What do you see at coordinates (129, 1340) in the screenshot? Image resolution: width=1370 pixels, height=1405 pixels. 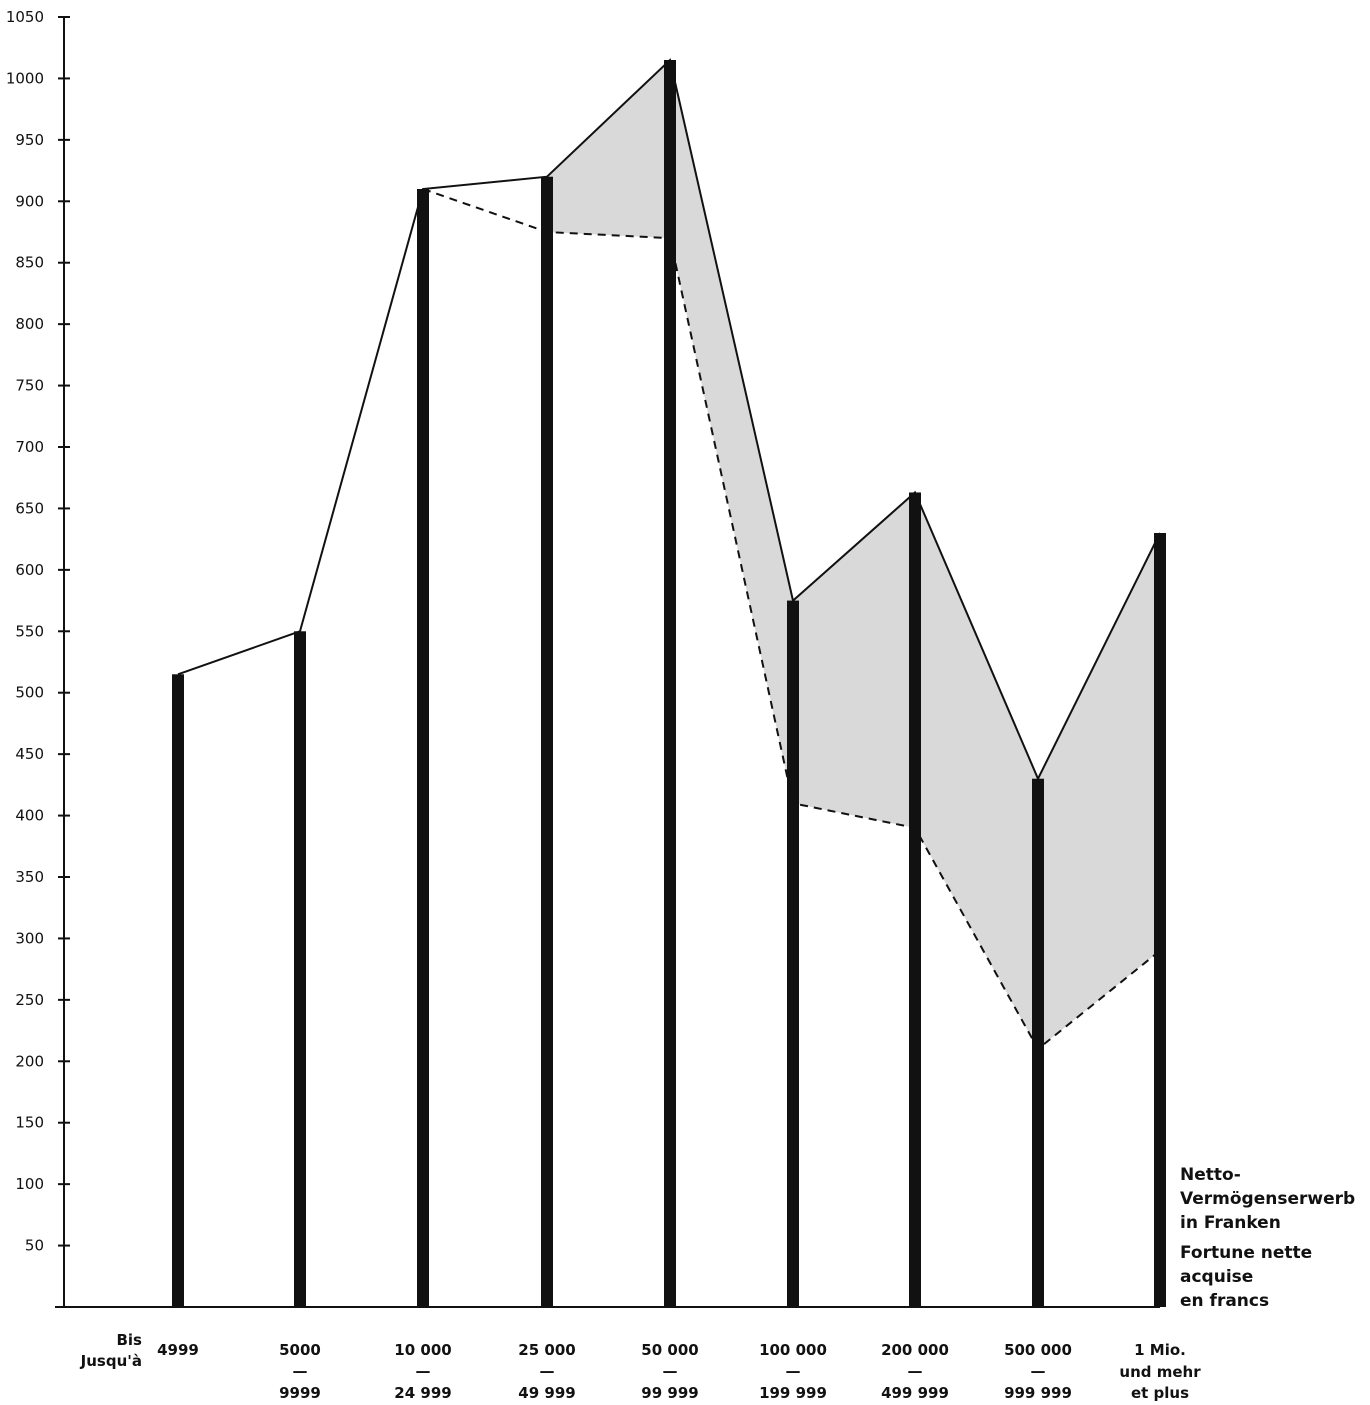 I see `first-category-prefix-de: Bis` at bounding box center [129, 1340].